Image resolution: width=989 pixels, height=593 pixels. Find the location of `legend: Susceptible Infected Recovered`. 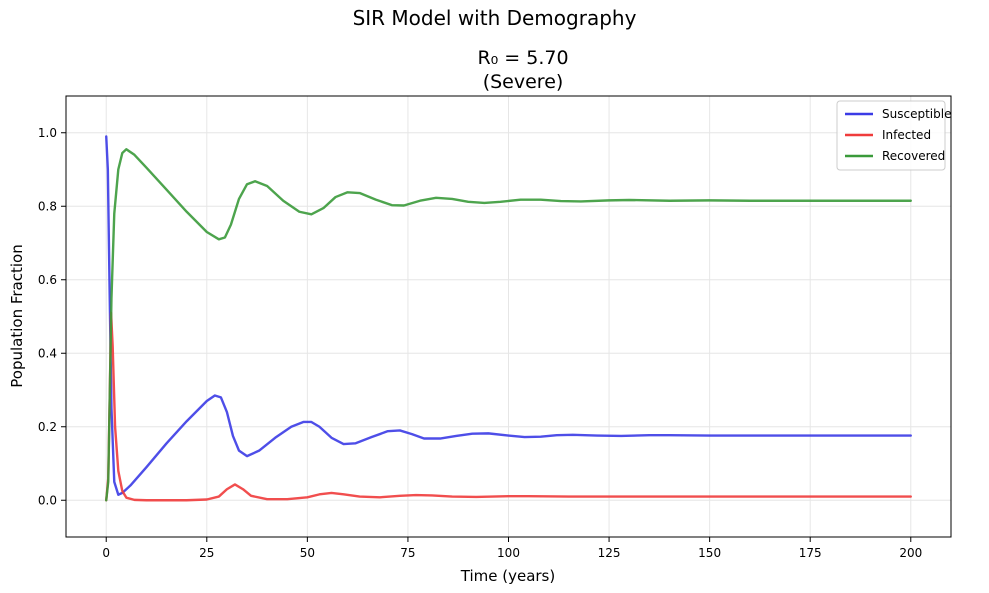

legend: Susceptible Infected Recovered is located at coordinates (893, 135).